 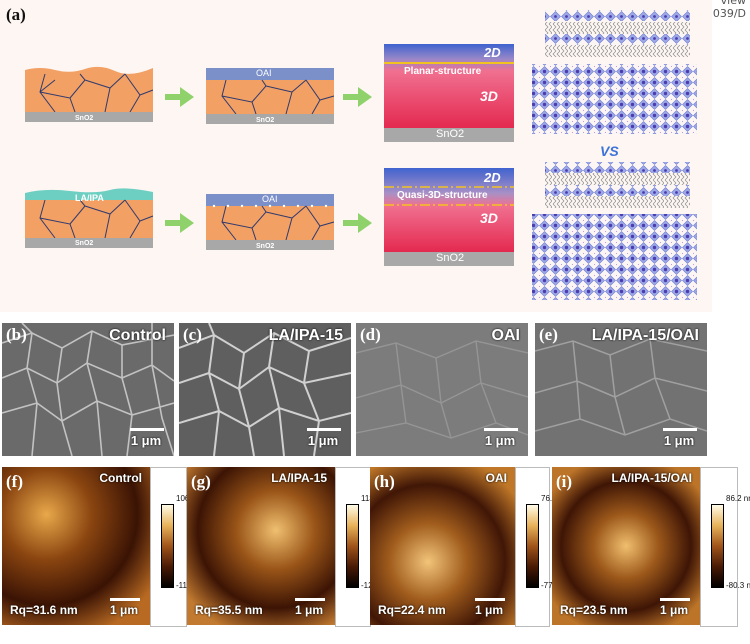 I want to click on sem-image-la-ipa-15-oai: LA/IPA-15/OAI 1 μm, so click(x=621, y=389).